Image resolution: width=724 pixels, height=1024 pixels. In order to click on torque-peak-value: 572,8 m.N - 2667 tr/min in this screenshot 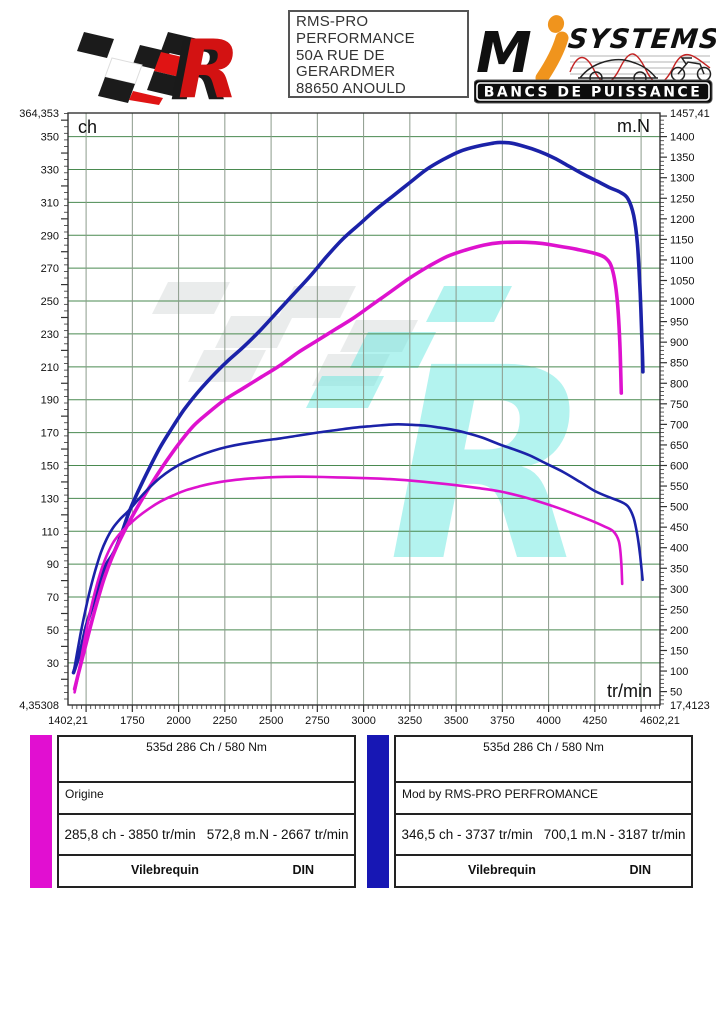, I will do `click(277, 834)`.